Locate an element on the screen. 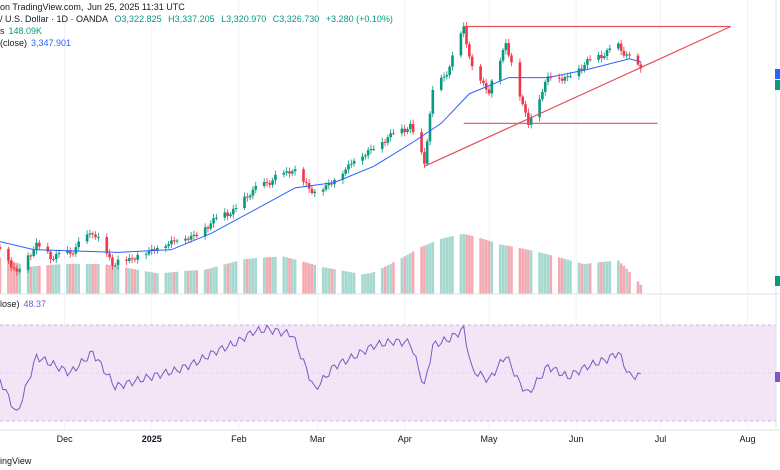 This screenshot has width=780, height=470. time-axis-label: Jun is located at coordinates (576, 439).